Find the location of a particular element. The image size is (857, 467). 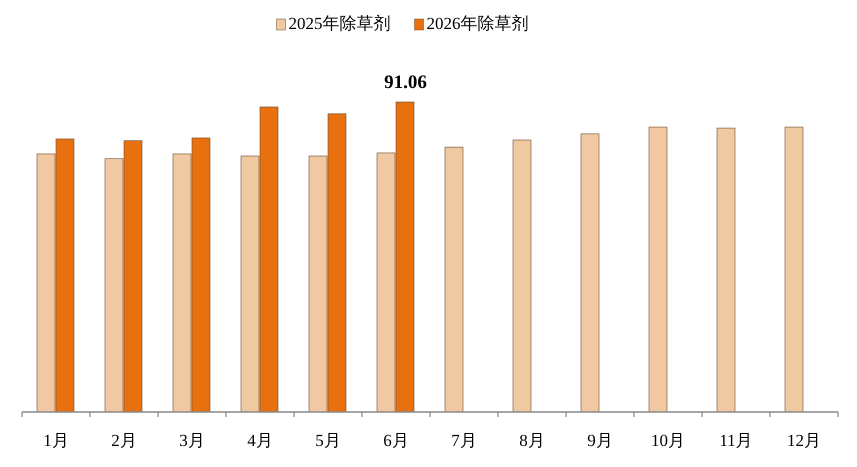

x-tick-label: 9月 is located at coordinates (600, 440).